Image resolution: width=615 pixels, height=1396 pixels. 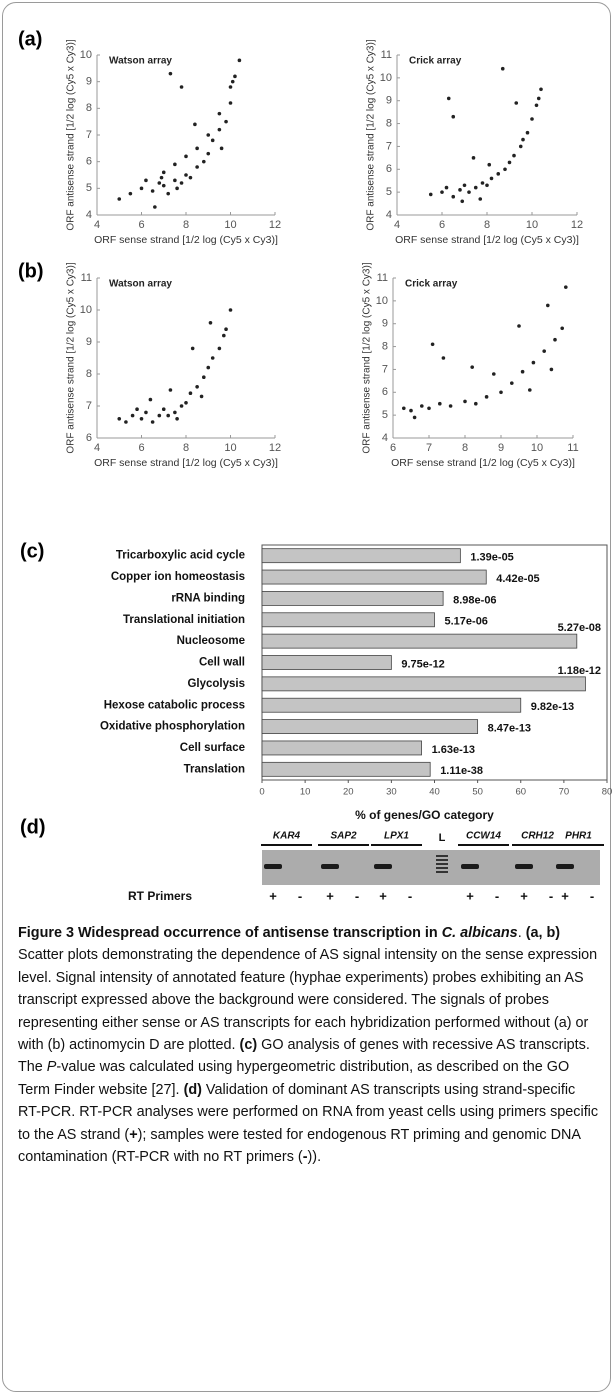 I want to click on category-label: Glycolysis, so click(x=216, y=684).